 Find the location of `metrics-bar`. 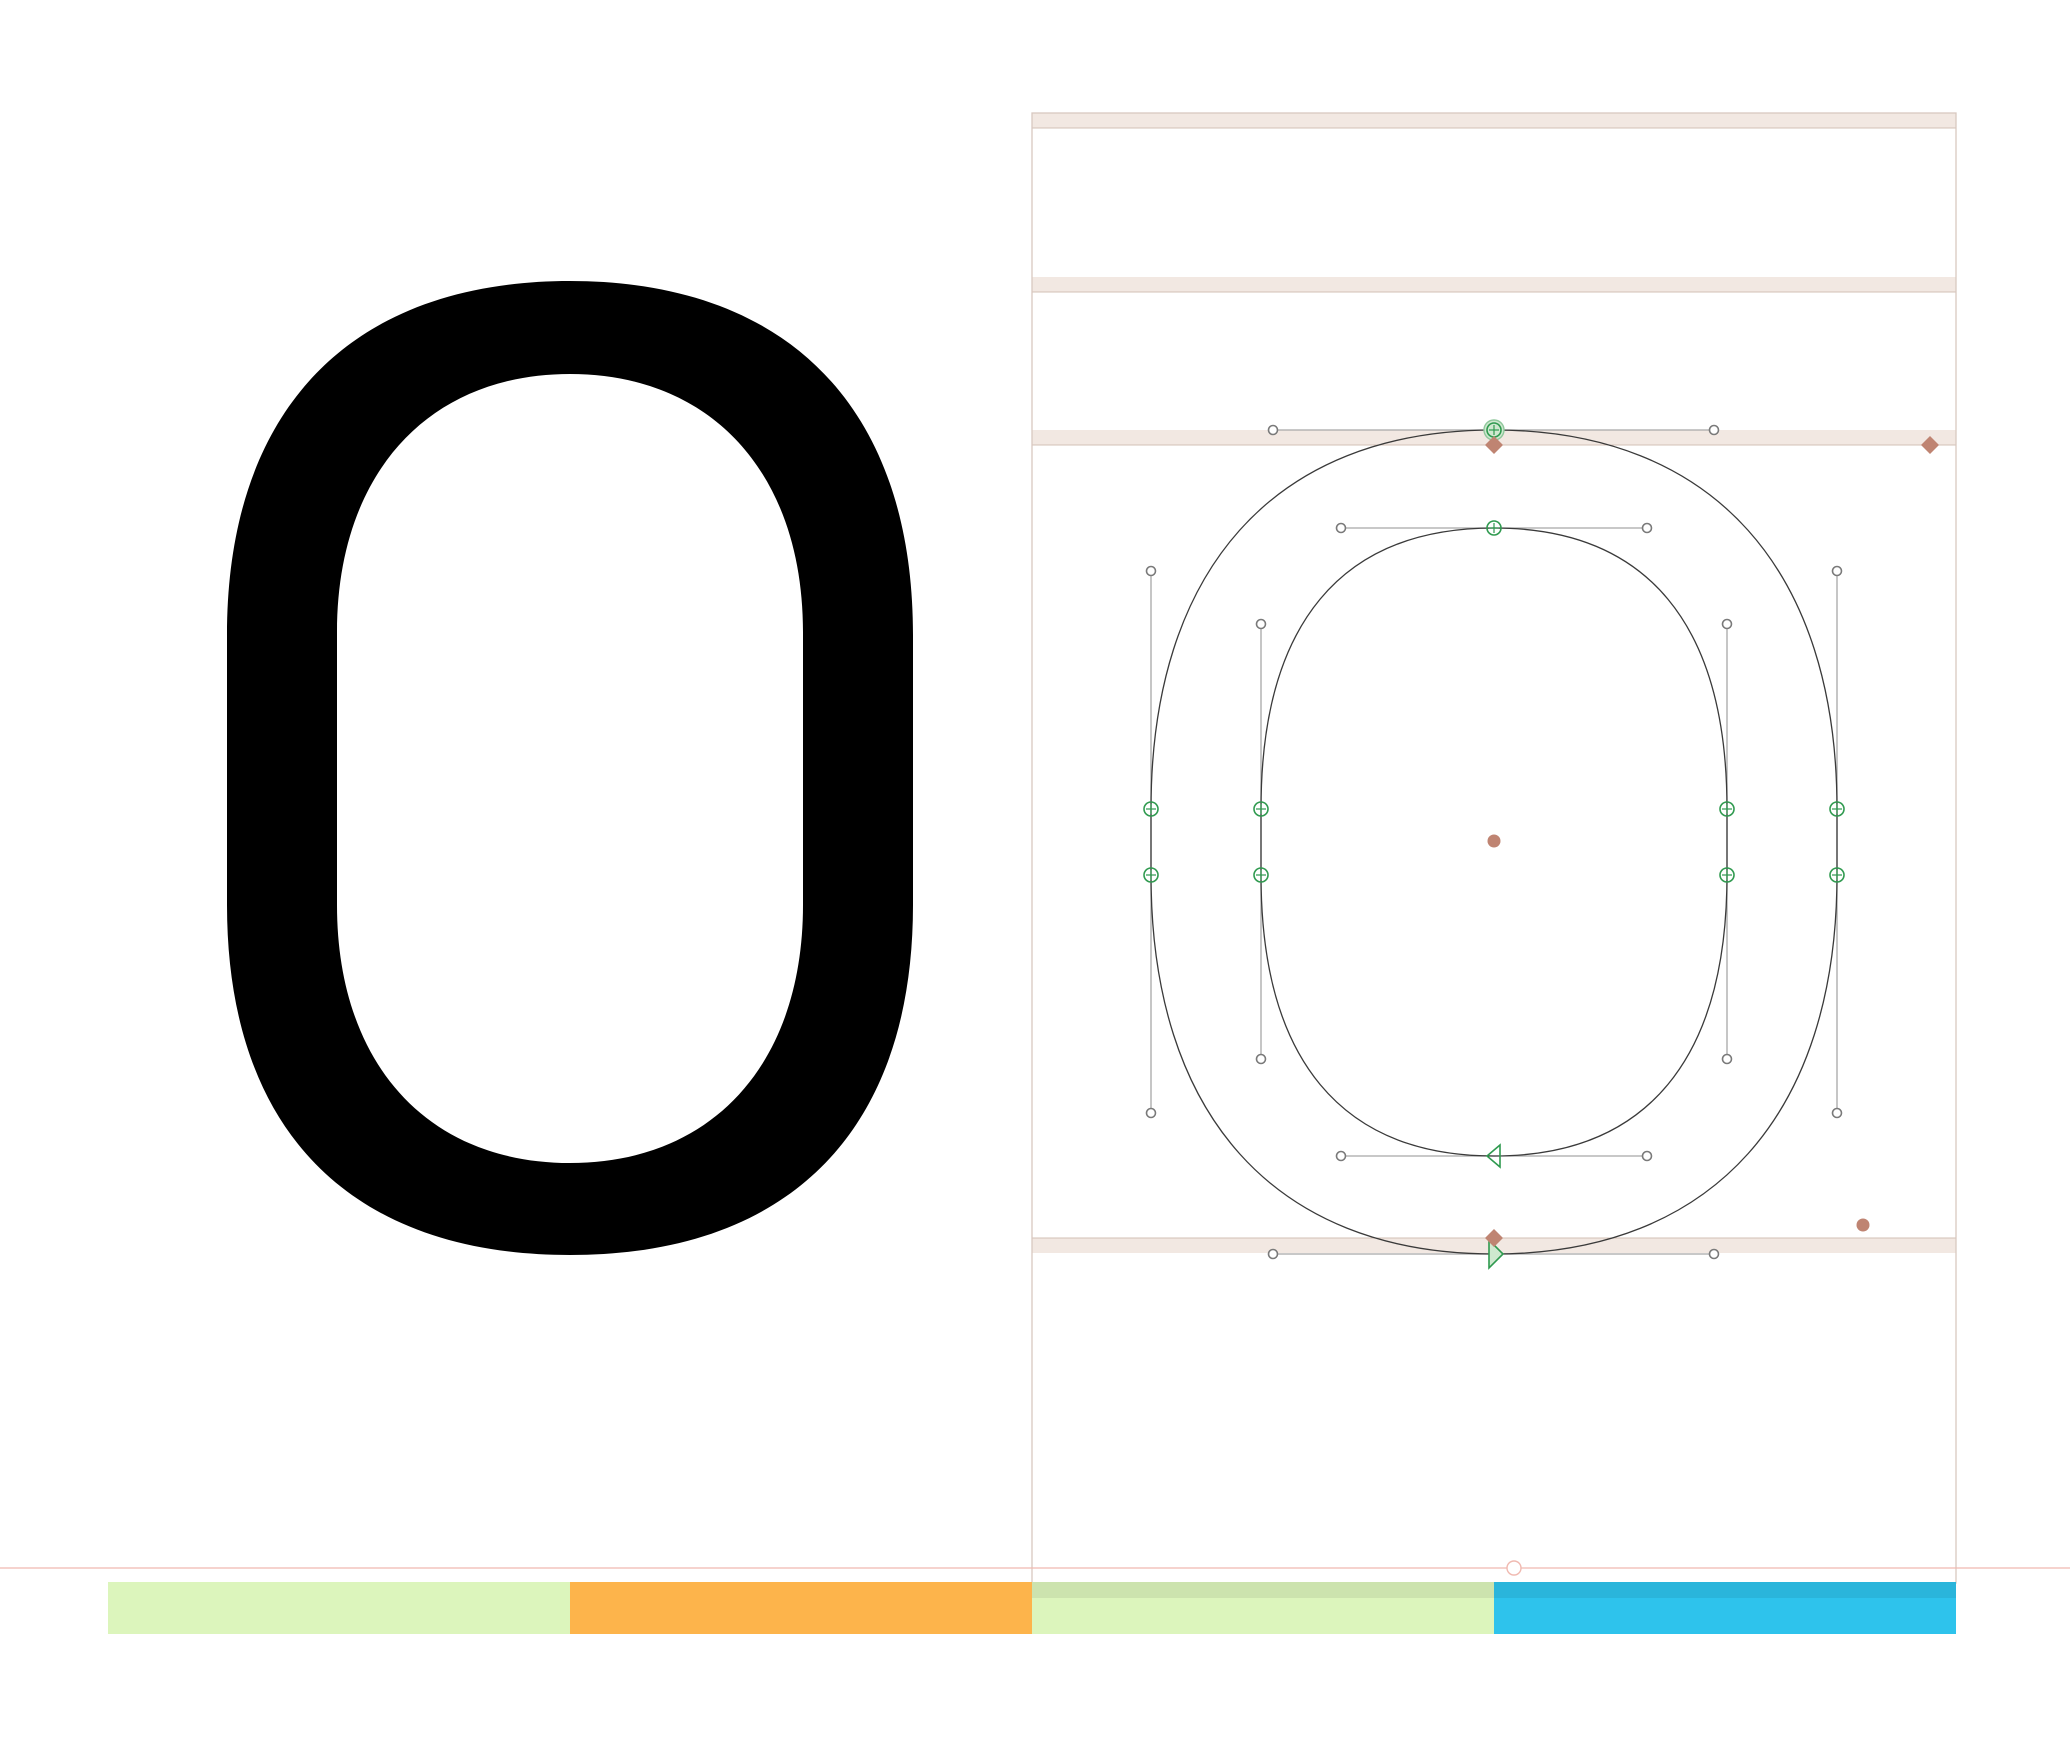

metrics-bar is located at coordinates (1032, 1608).